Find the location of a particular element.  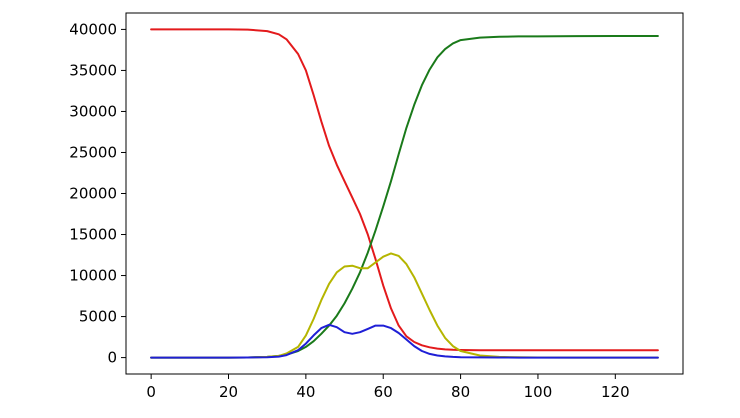

x-tick-label: 60 is located at coordinates (383, 392).